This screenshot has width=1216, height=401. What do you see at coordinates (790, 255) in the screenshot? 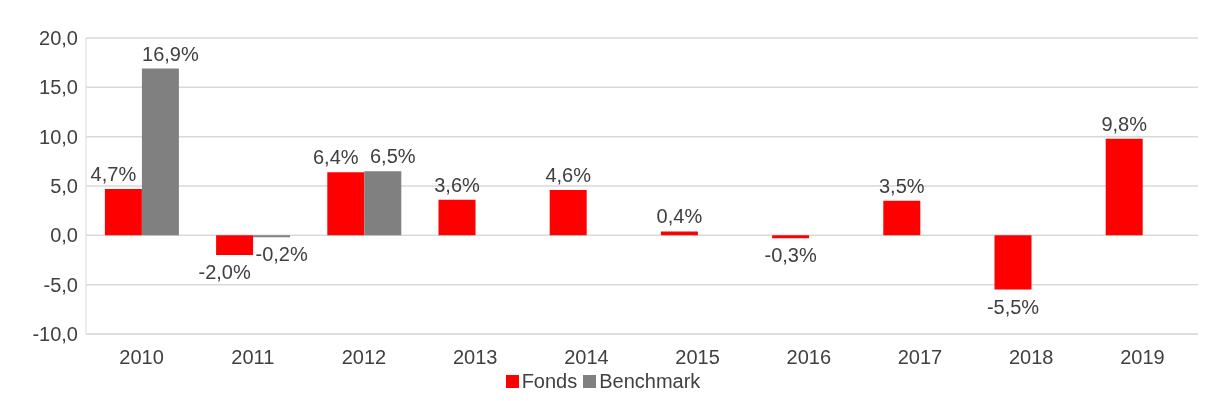
I see `data-label: -0,3%` at bounding box center [790, 255].